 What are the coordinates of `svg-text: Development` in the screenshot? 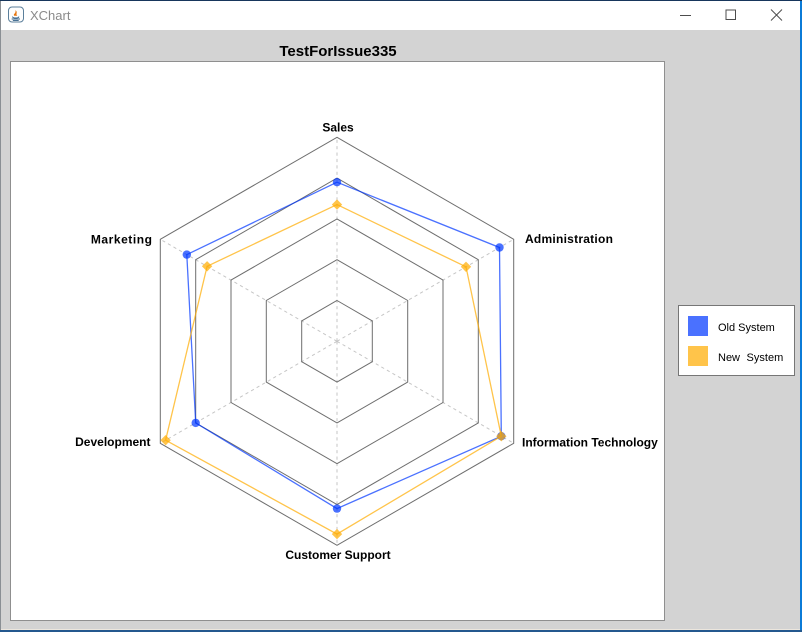 It's located at (112, 442).